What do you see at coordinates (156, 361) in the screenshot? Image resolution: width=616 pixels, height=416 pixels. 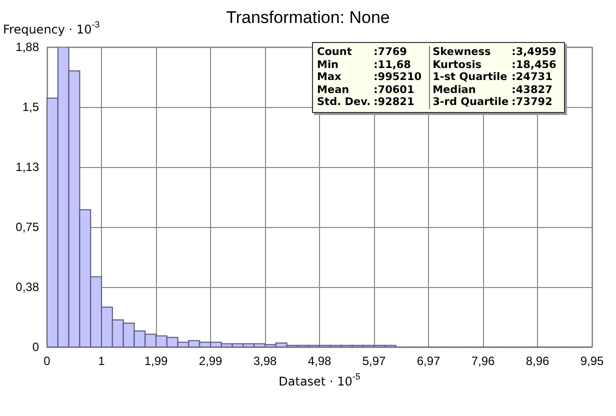 I see `x-tick-label: 1,99` at bounding box center [156, 361].